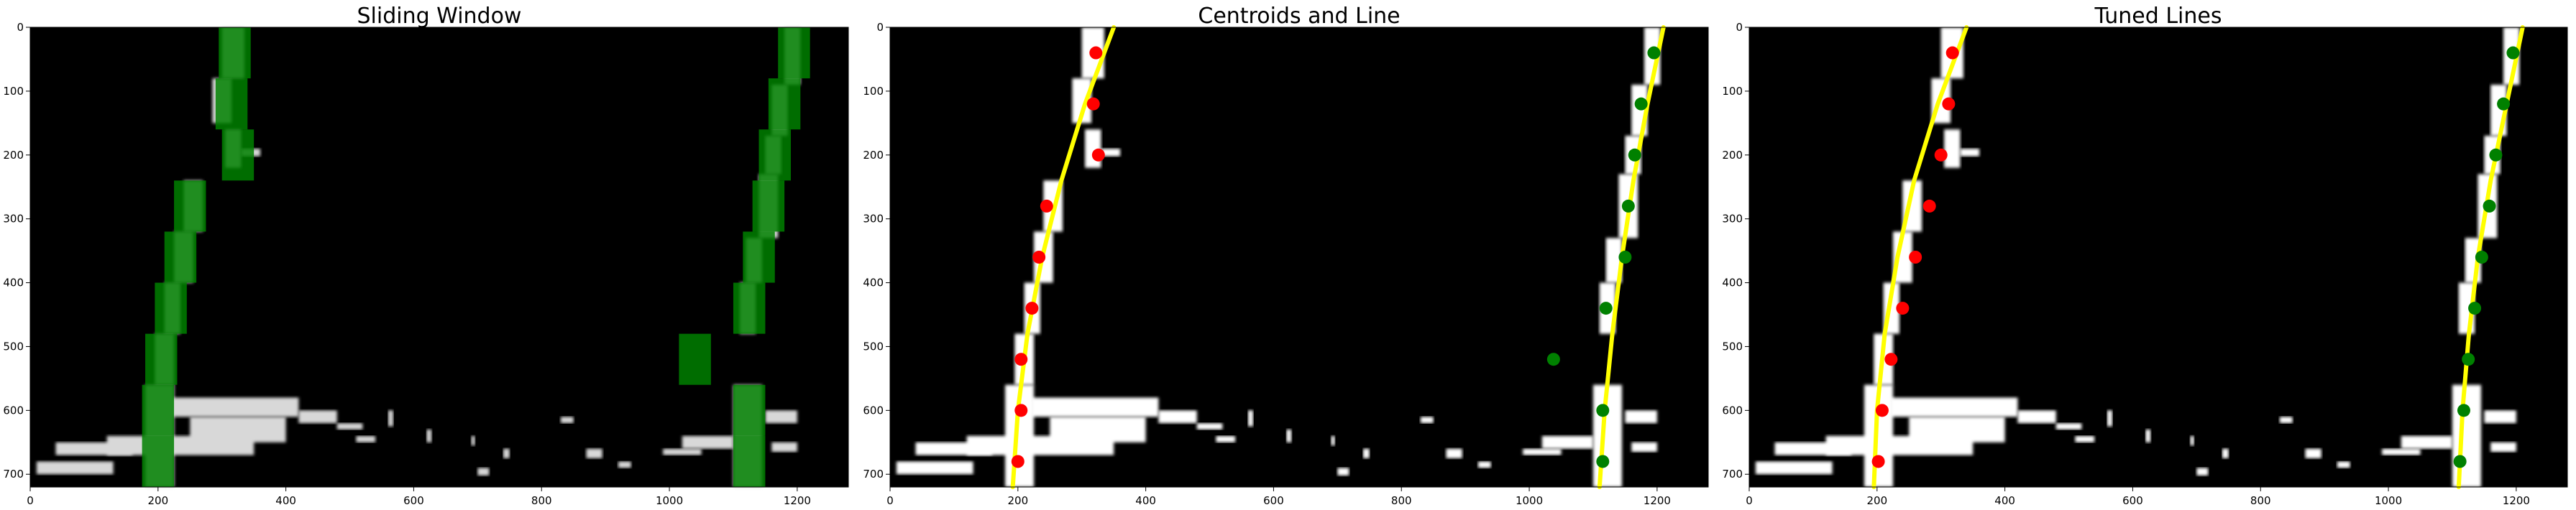  What do you see at coordinates (1732, 346) in the screenshot?
I see `y-tick-label: 500` at bounding box center [1732, 346].